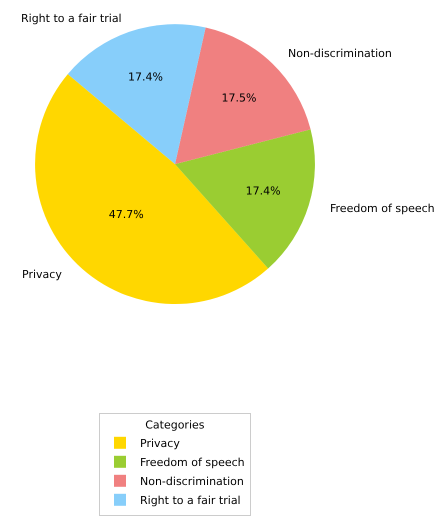  What do you see at coordinates (175, 425) in the screenshot?
I see `legend-title: Categories` at bounding box center [175, 425].